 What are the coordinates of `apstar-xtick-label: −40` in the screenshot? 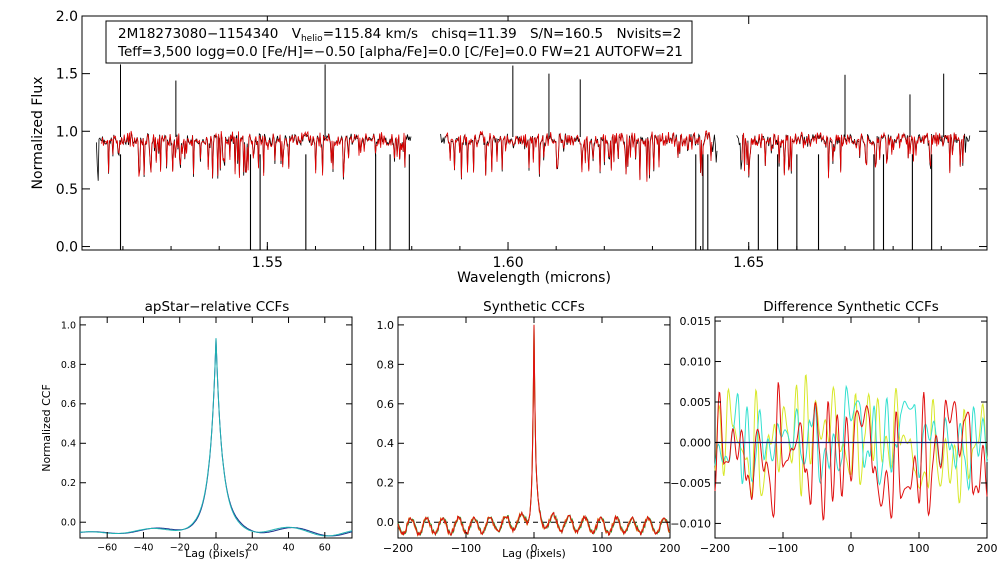 It's located at (143, 548).